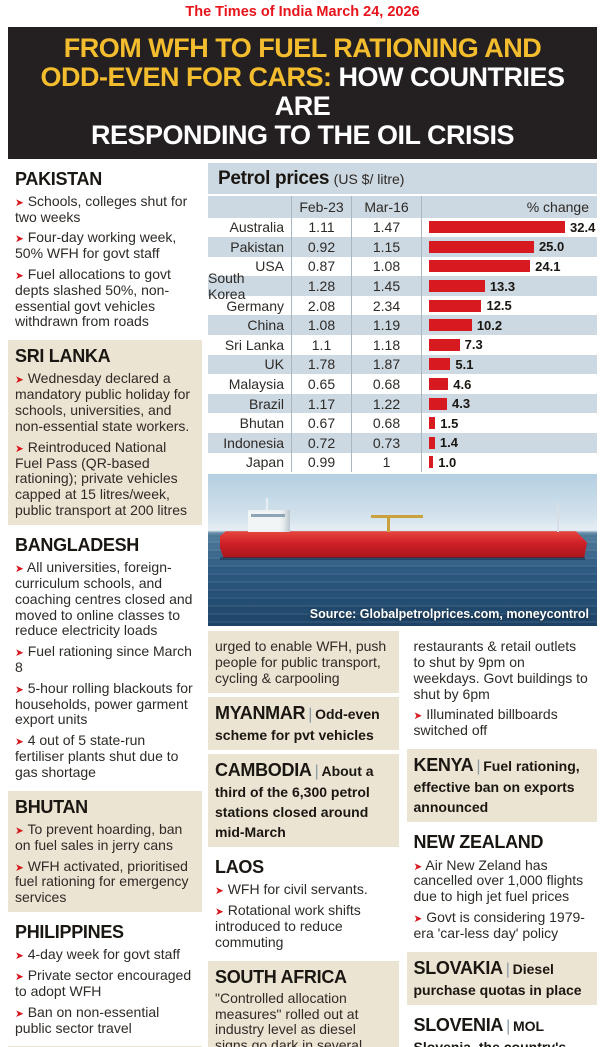 This screenshot has height=1047, width=605. What do you see at coordinates (502, 723) in the screenshot?
I see `bullet-item: ➤ Illuminated billboards switched off` at bounding box center [502, 723].